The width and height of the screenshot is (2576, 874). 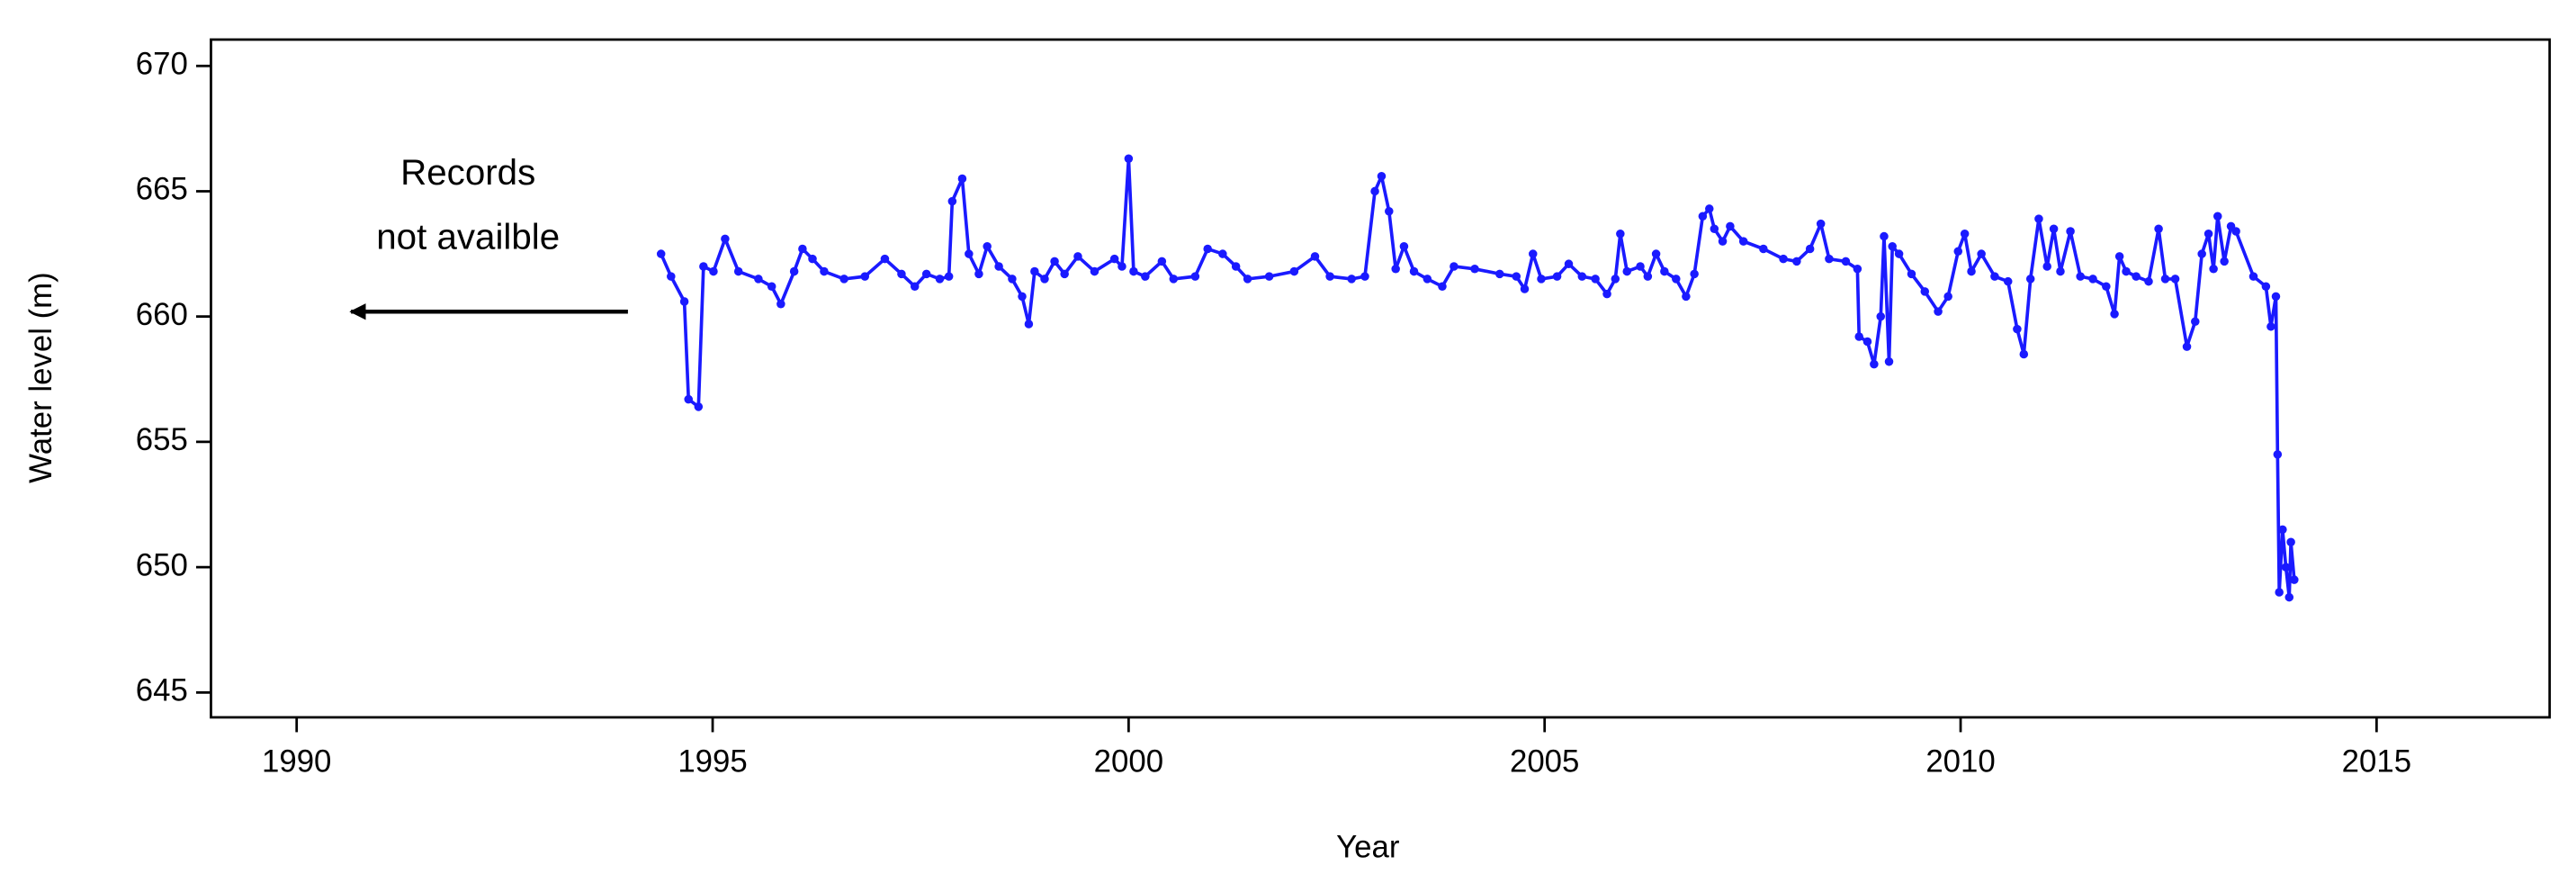 What do you see at coordinates (162, 314) in the screenshot?
I see `y-tick-label: 660` at bounding box center [162, 314].